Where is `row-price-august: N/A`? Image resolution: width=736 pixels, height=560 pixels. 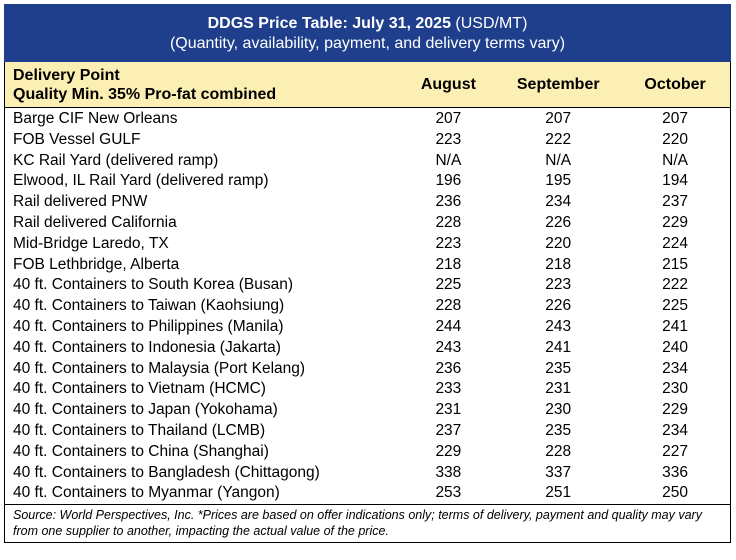 row-price-august: N/A is located at coordinates (448, 160).